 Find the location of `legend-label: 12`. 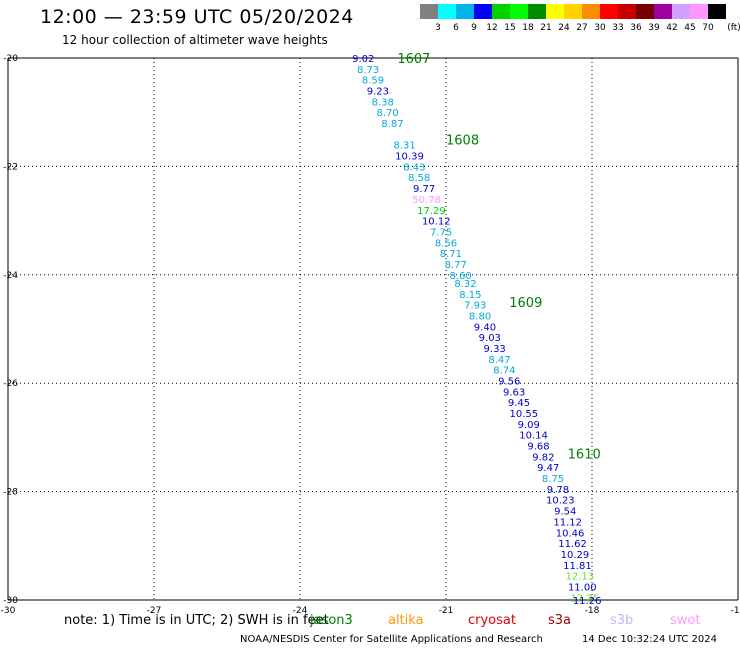

legend-label: 12 is located at coordinates (492, 28).